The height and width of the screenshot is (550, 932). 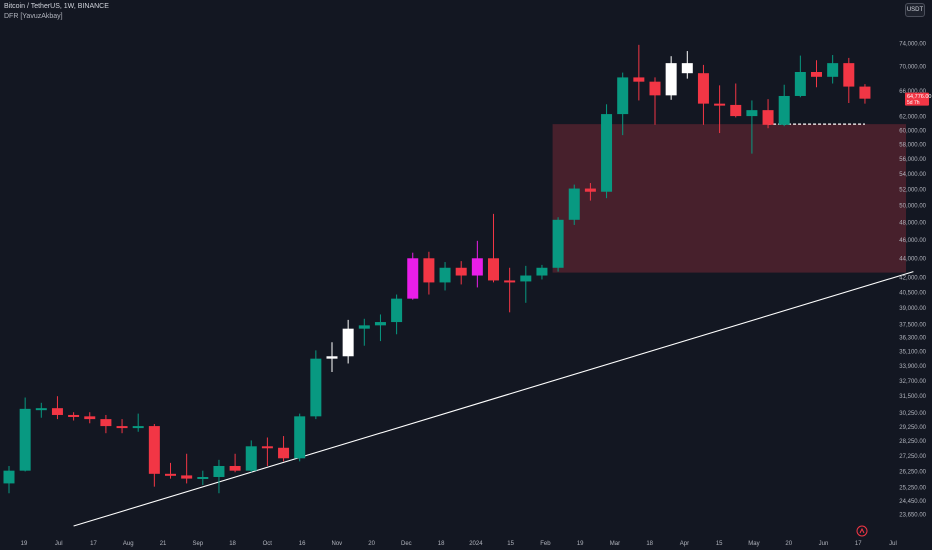 What do you see at coordinates (59, 544) in the screenshot?
I see `x-tick-label: Jul` at bounding box center [59, 544].